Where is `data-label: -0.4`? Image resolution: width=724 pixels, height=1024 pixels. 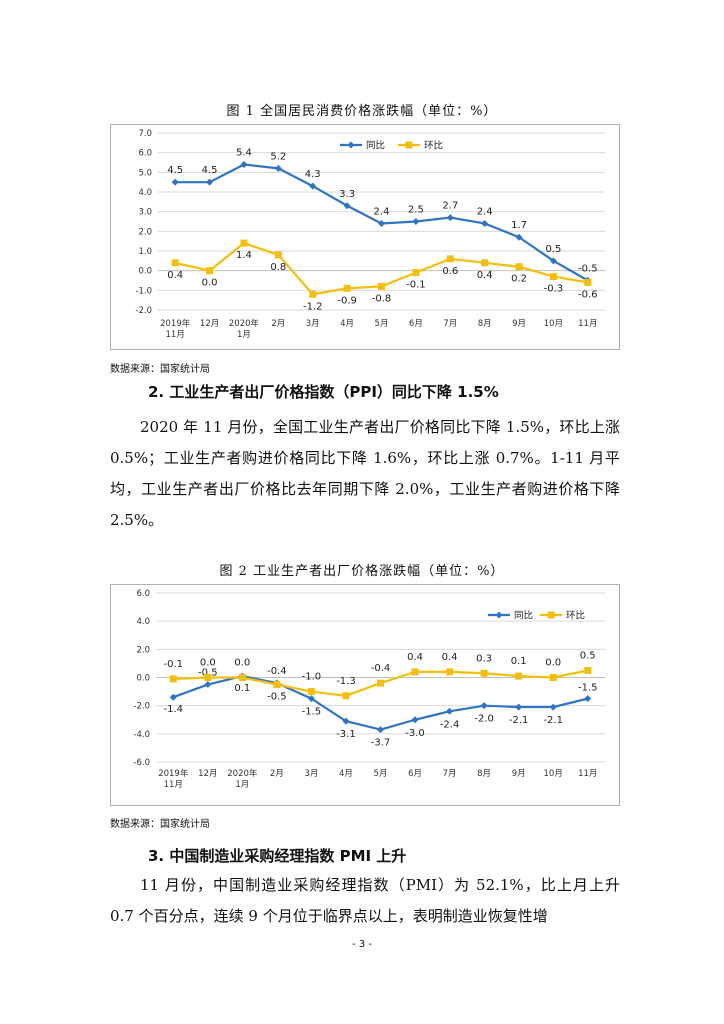
data-label: -0.4 is located at coordinates (381, 668).